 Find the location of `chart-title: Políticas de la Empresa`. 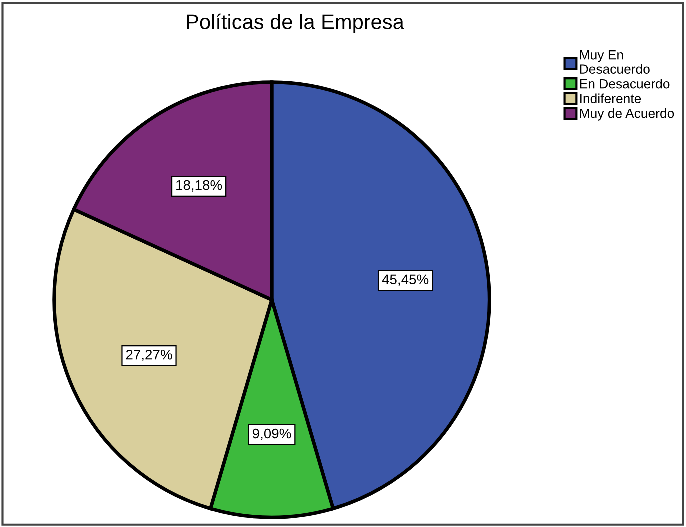

chart-title: Políticas de la Empresa is located at coordinates (295, 24).